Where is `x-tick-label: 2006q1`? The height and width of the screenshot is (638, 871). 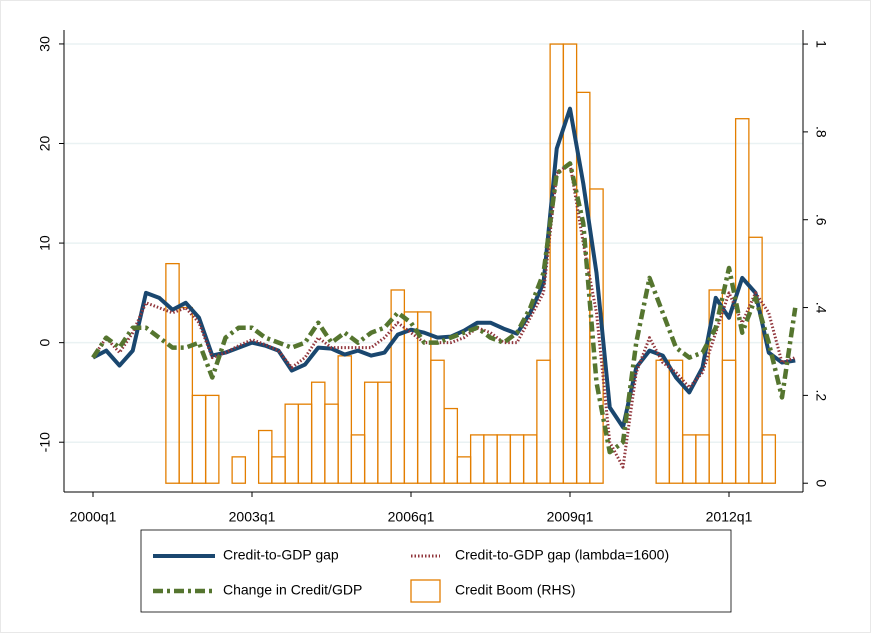 x-tick-label: 2006q1 is located at coordinates (411, 517).